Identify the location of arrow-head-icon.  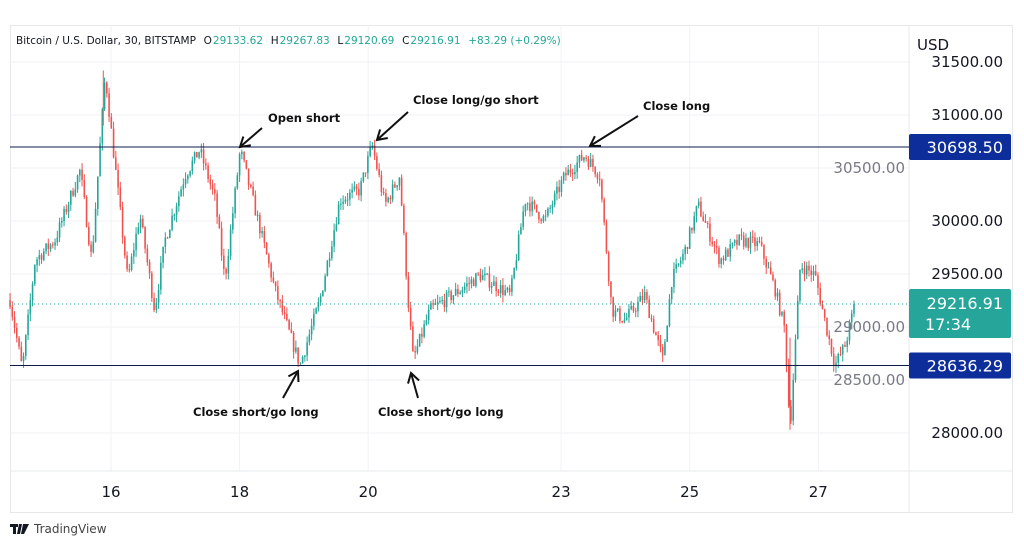
(381, 135).